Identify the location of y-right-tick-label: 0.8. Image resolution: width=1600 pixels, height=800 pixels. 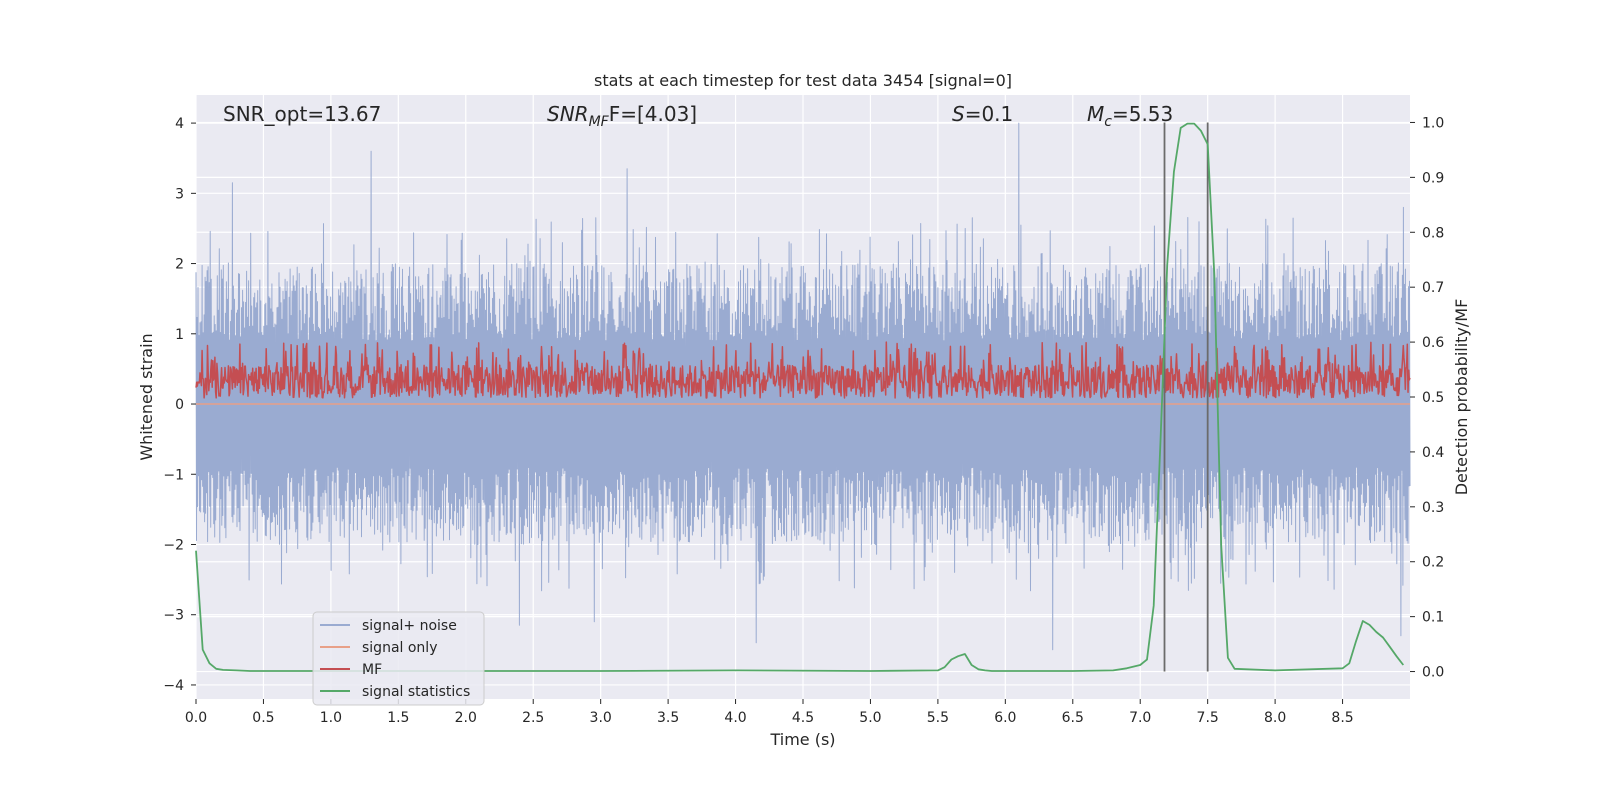
(1433, 233).